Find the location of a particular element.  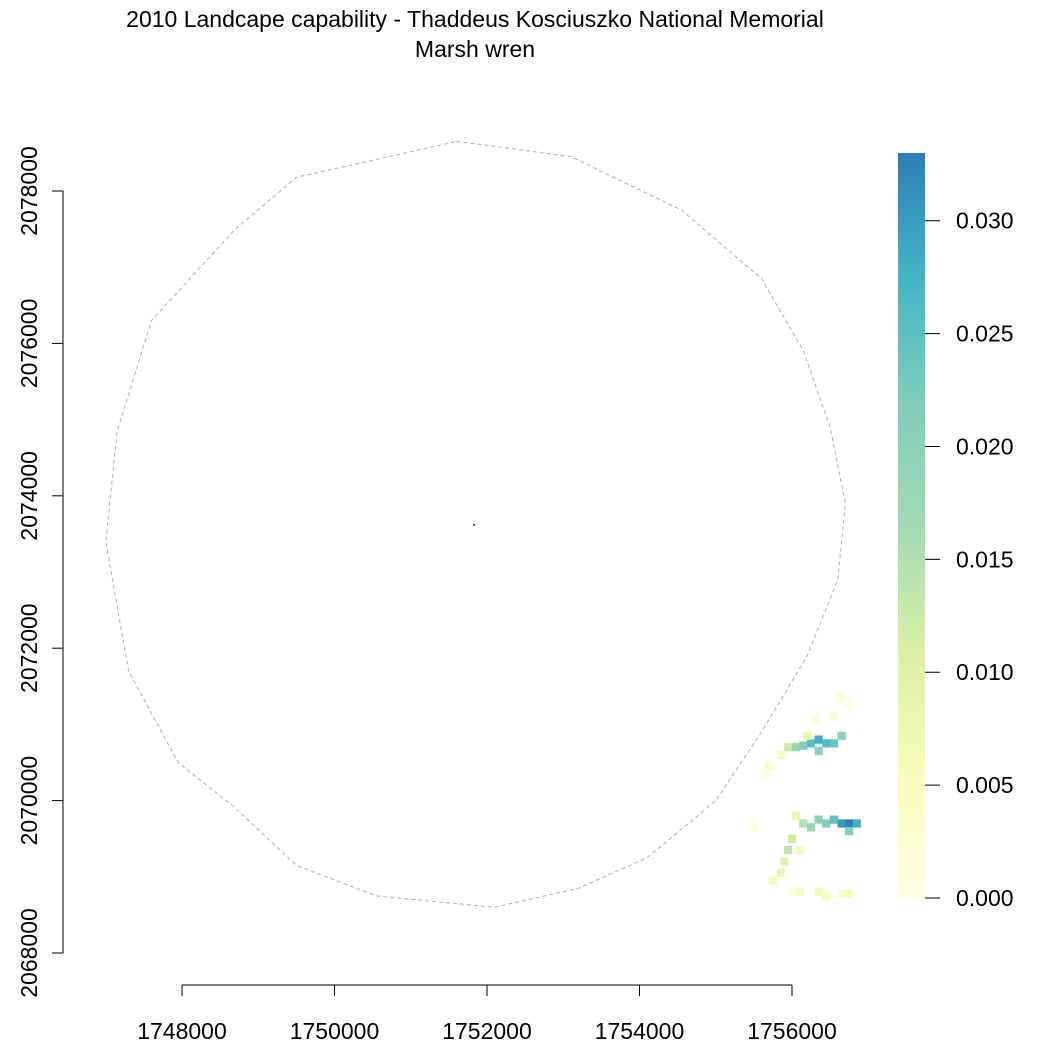

x-tick-label: 1752000 is located at coordinates (487, 1031).